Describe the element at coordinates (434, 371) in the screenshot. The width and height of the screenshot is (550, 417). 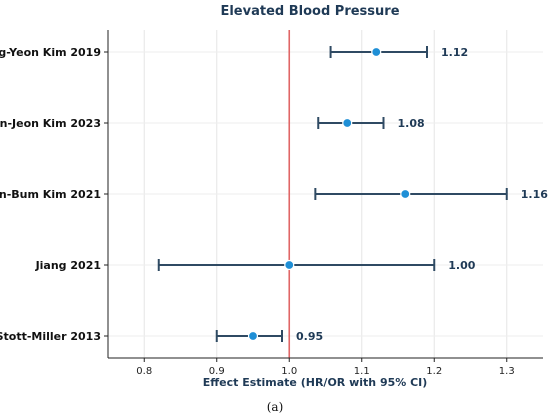
I see `x-tick-label: 1.2` at that location.